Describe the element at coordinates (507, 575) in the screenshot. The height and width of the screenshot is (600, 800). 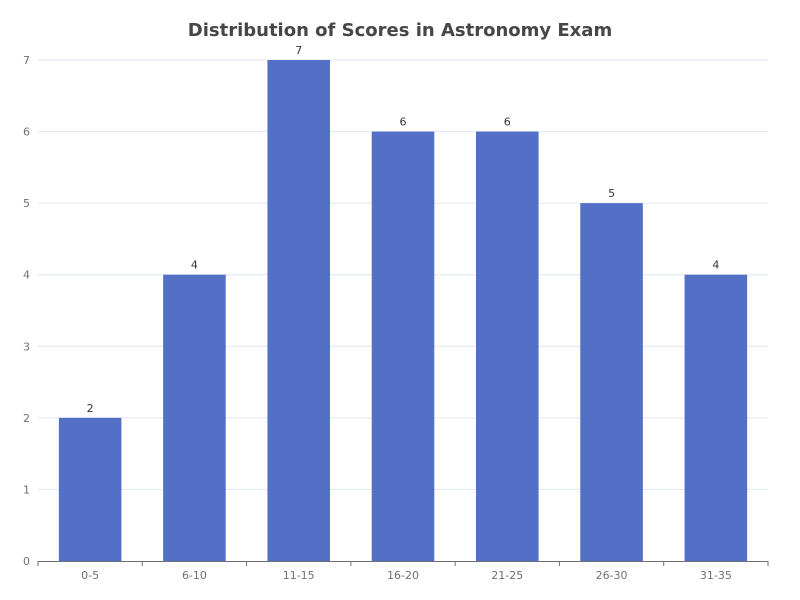
I see `x-tick-label: 21-25` at that location.